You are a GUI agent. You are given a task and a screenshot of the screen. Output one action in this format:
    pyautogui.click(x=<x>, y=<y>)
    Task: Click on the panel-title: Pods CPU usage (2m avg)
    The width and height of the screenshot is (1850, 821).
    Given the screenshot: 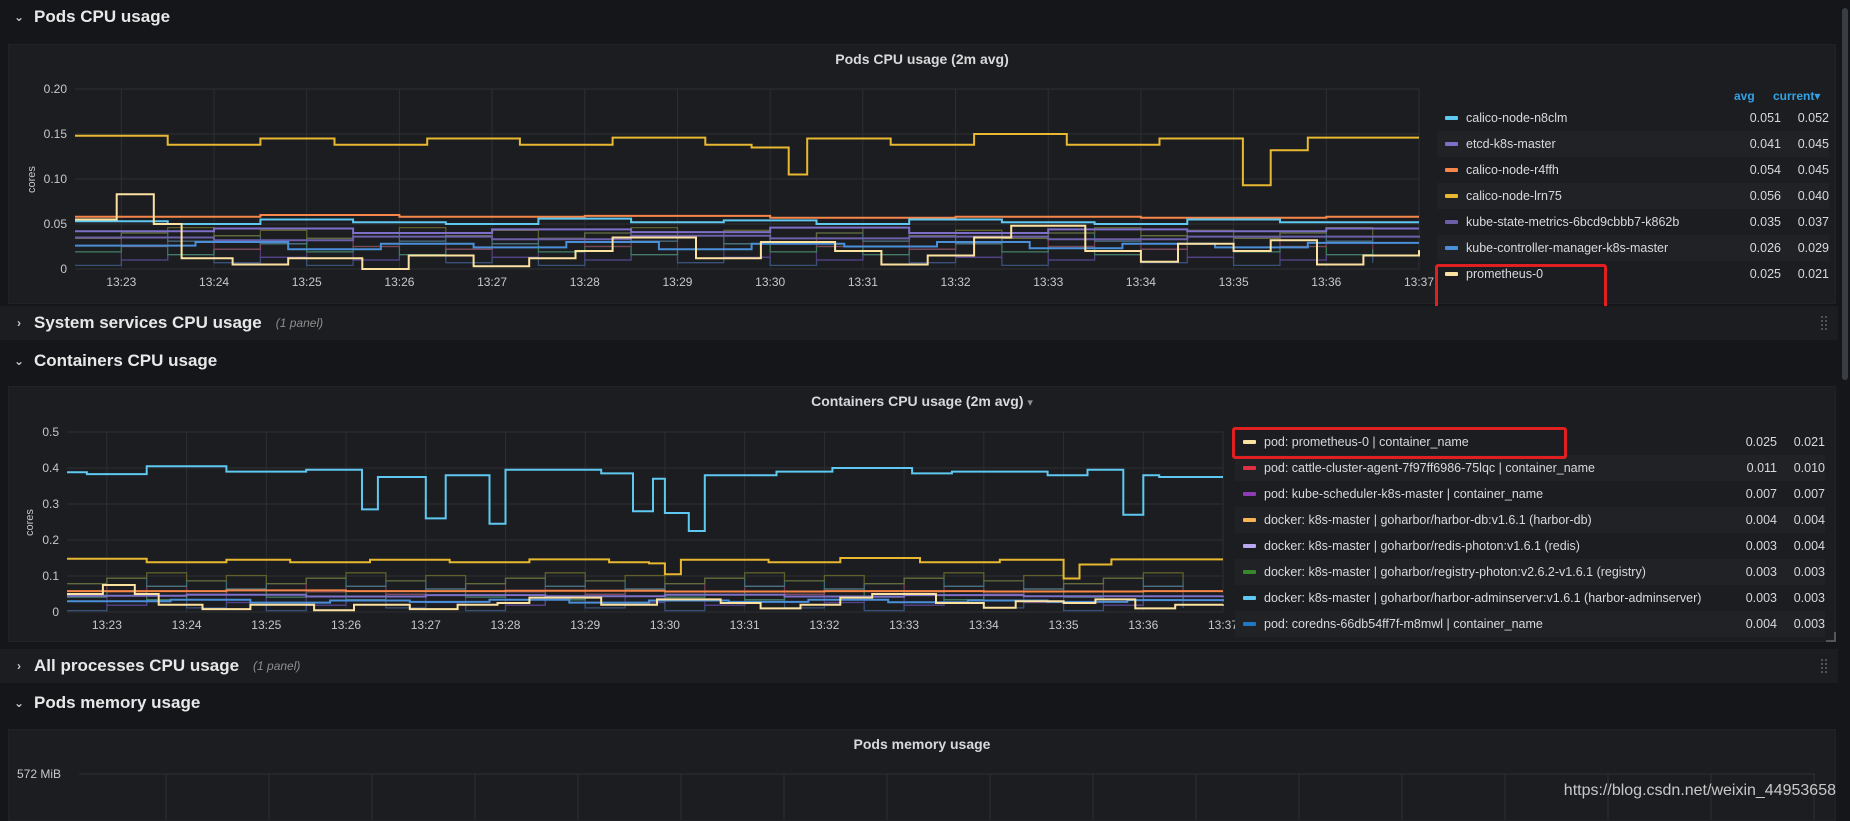 What is the action you would take?
    pyautogui.click(x=922, y=59)
    